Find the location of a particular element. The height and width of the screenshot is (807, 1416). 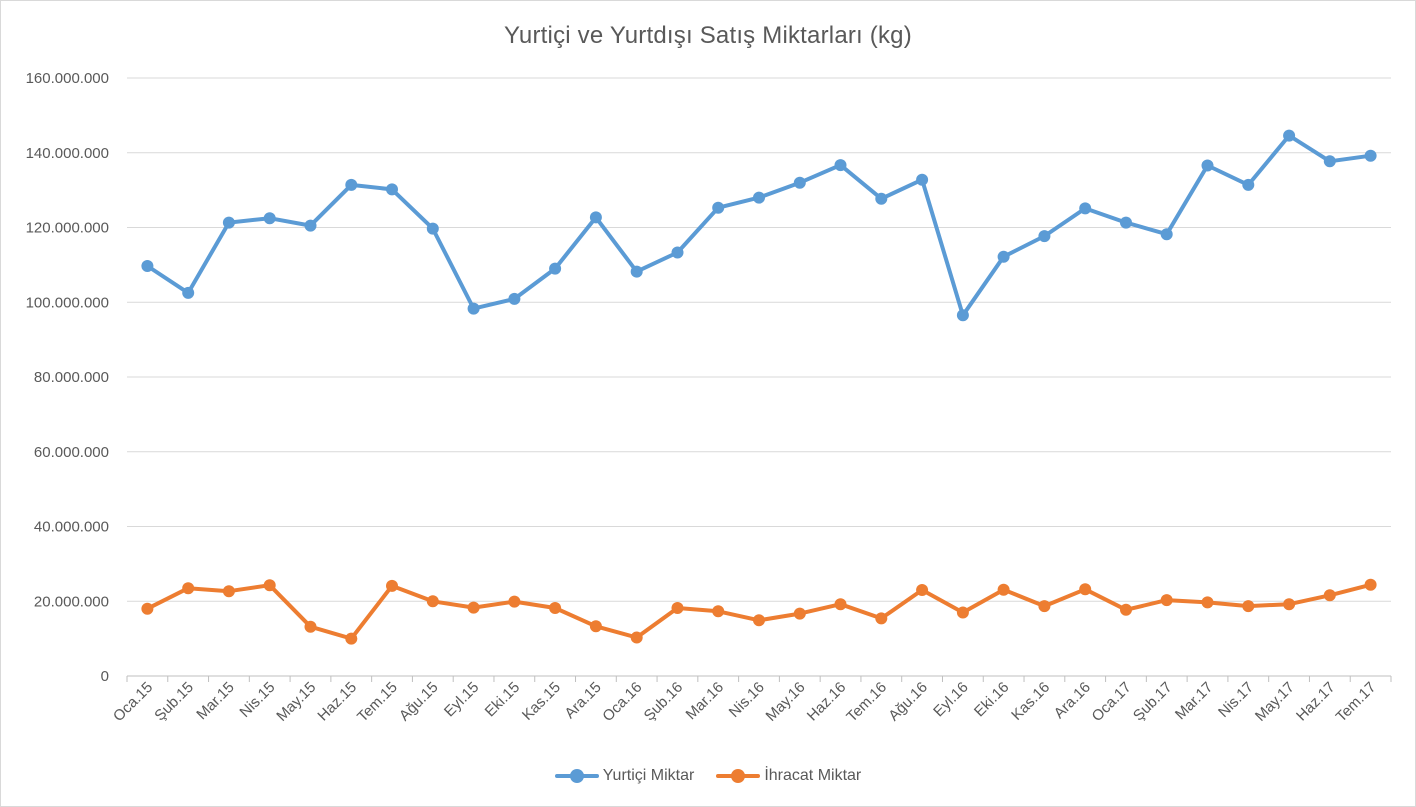

x-tick-label: Kas.16 is located at coordinates (1030, 701).